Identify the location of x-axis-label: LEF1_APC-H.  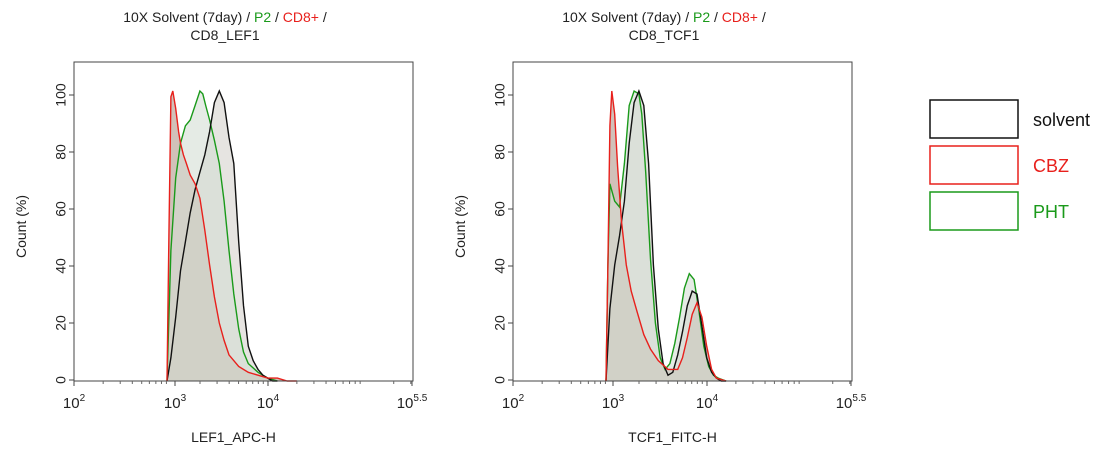
(233, 437).